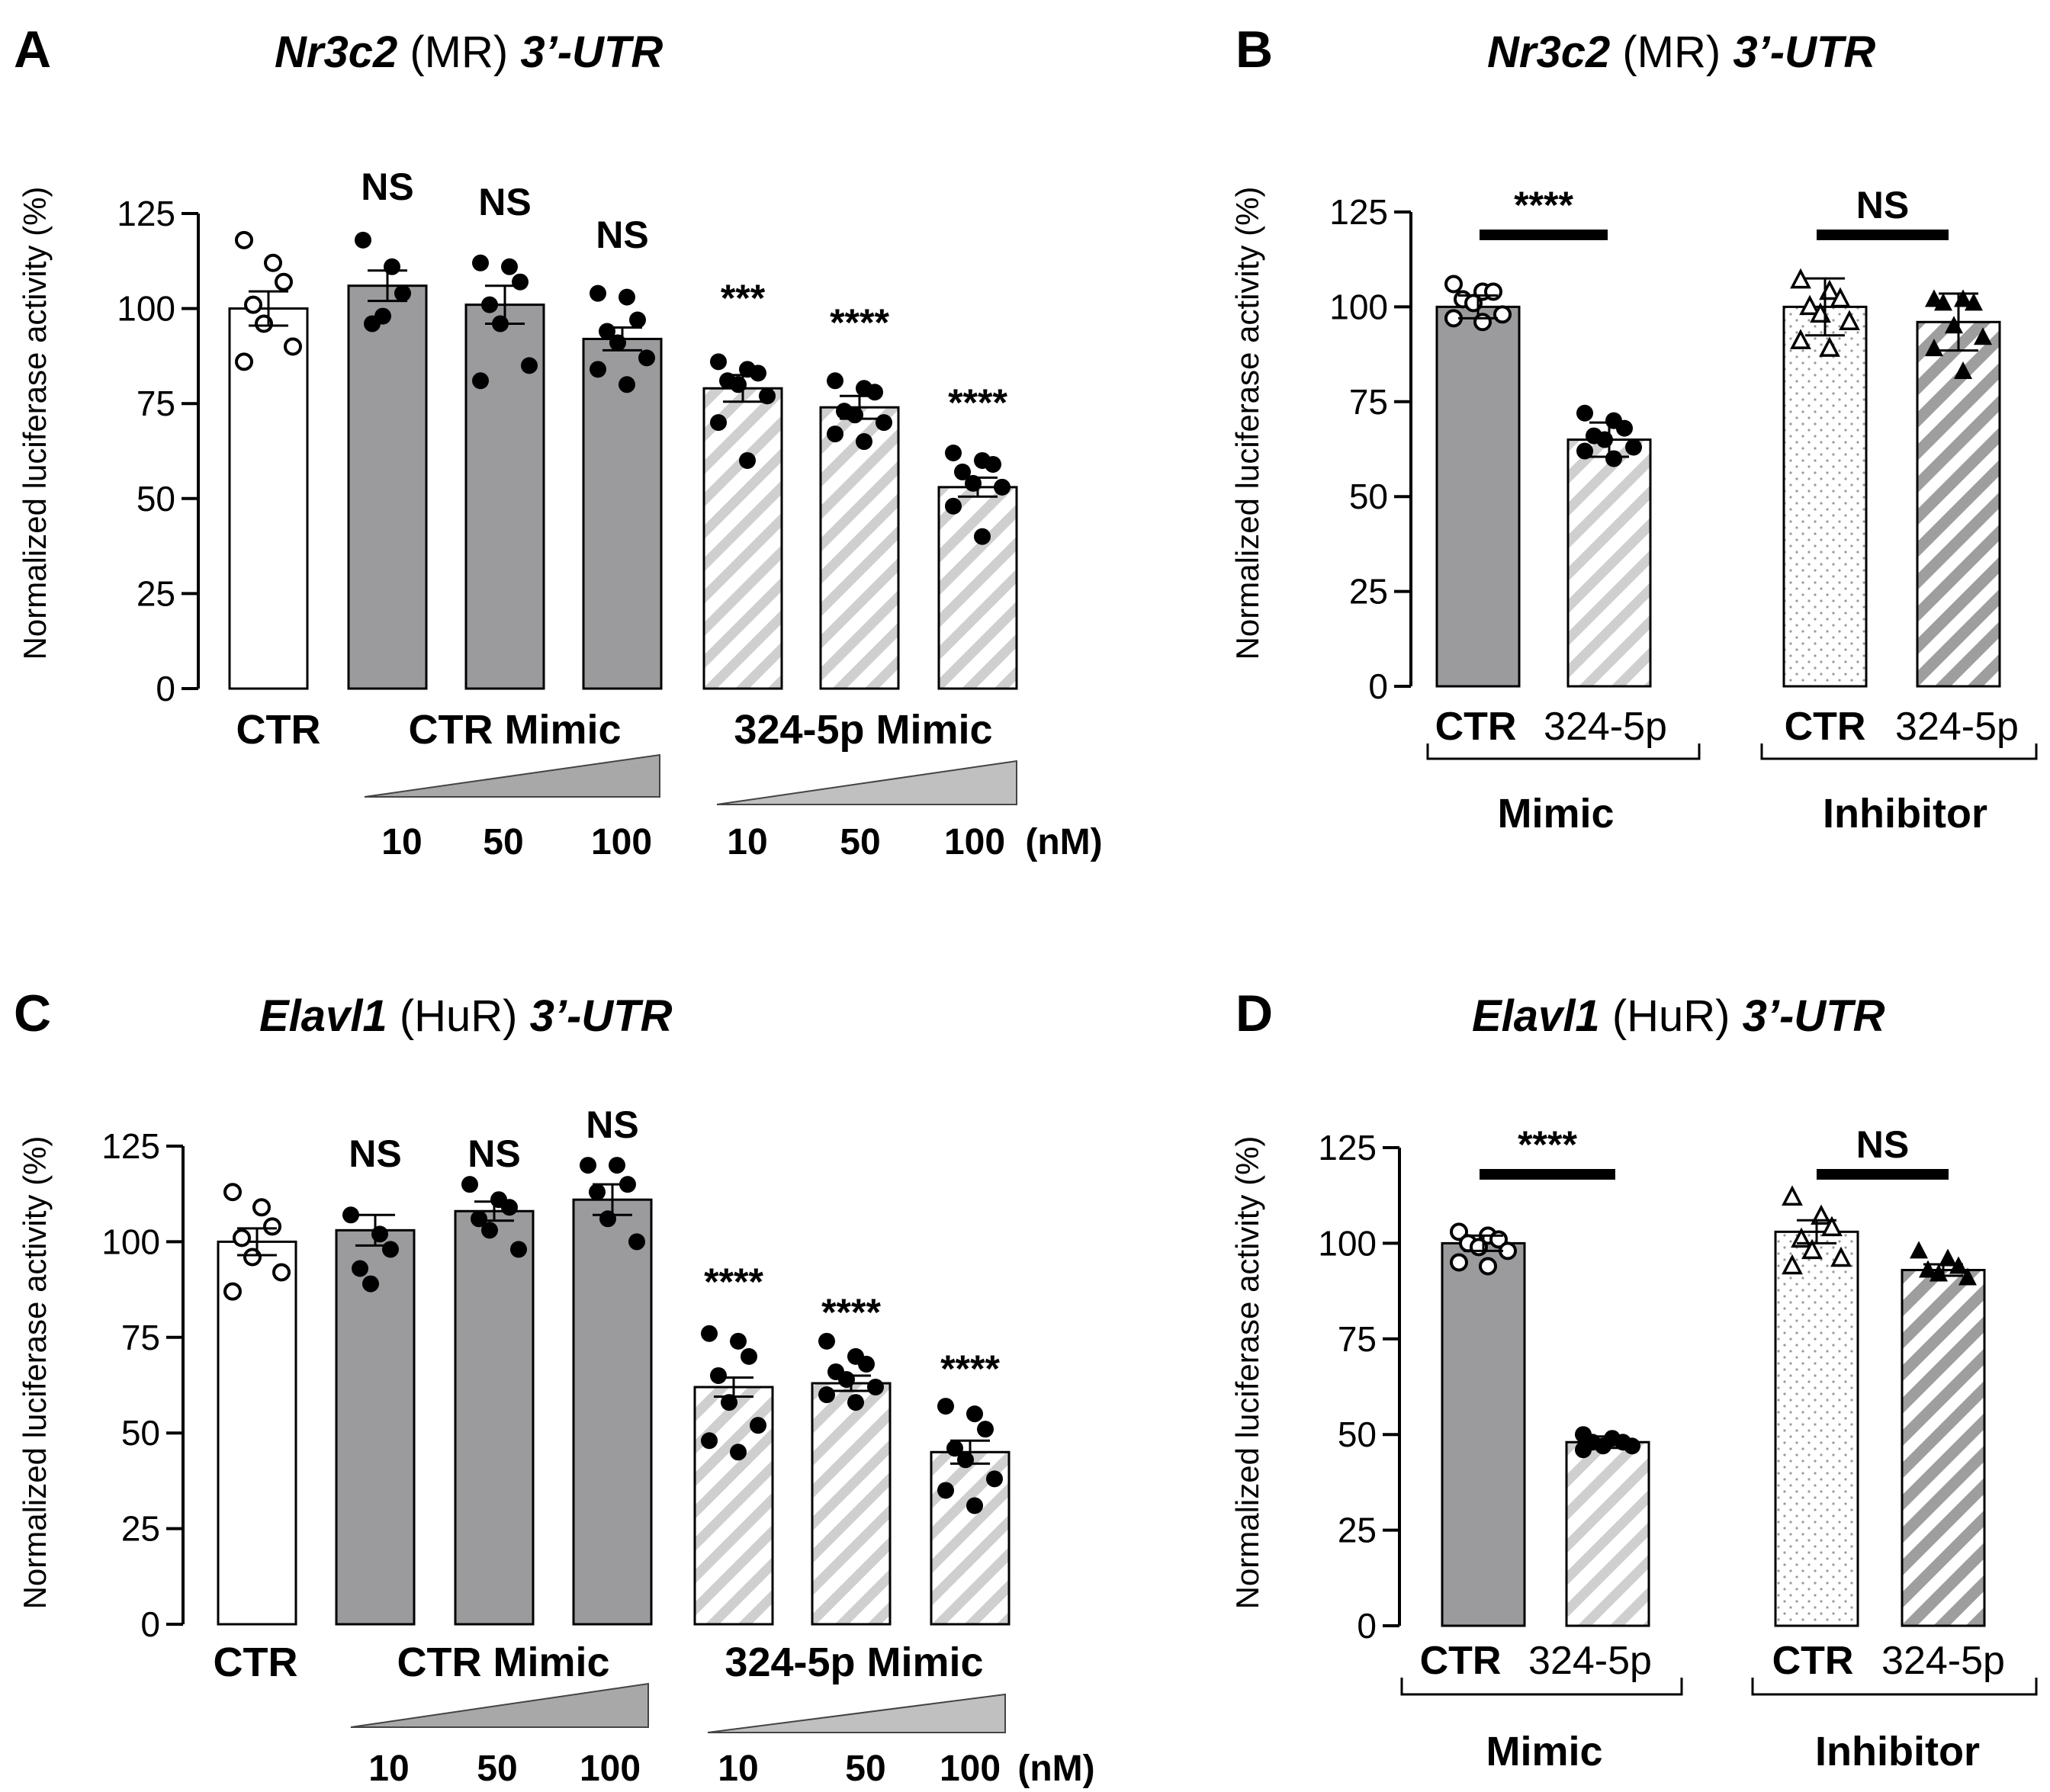  I want to click on title-gene: Nr3c2, so click(336, 52).